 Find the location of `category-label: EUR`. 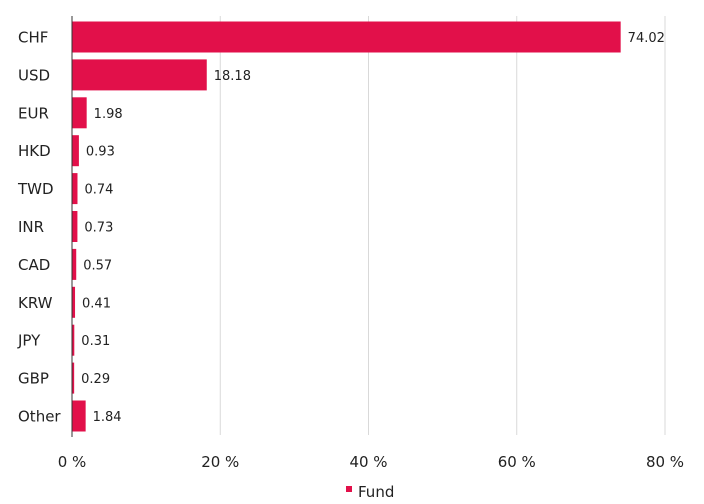

category-label: EUR is located at coordinates (33, 113).